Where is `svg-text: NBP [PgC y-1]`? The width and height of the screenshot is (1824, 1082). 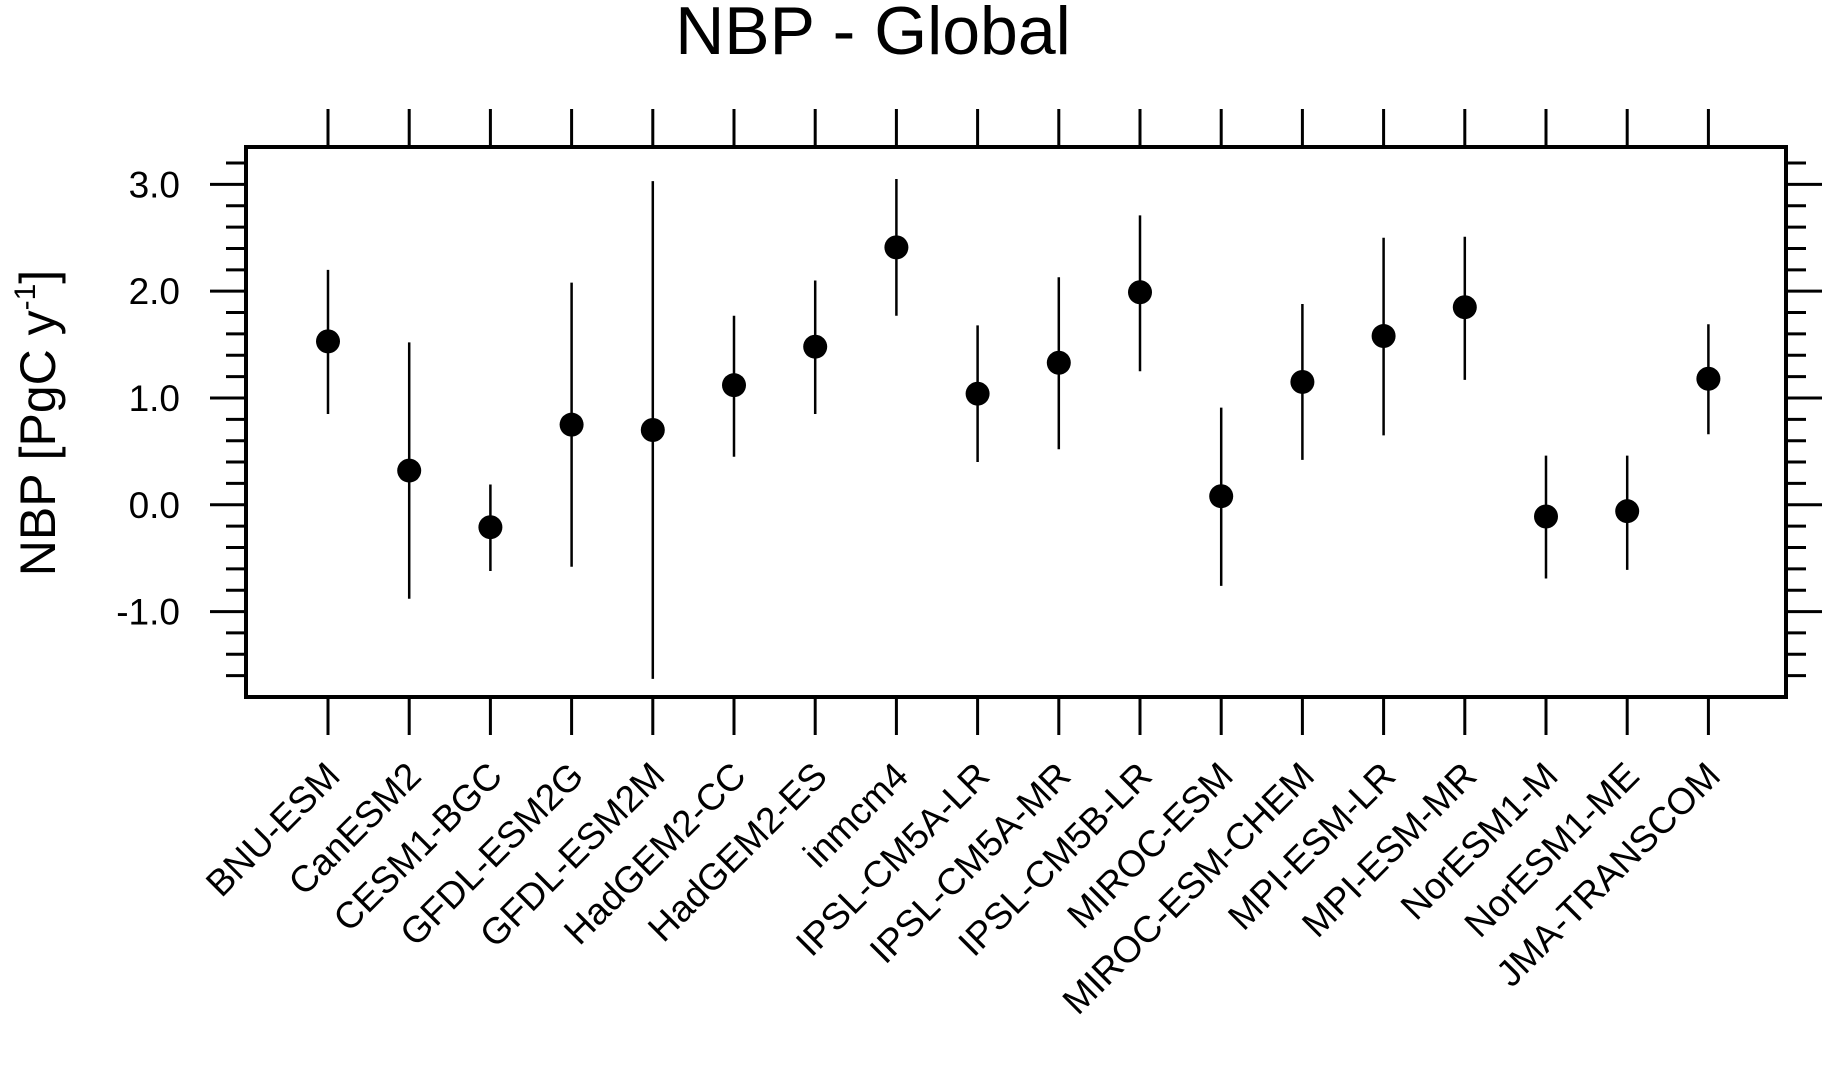 svg-text: NBP [PgC y-1] is located at coordinates (37, 423).